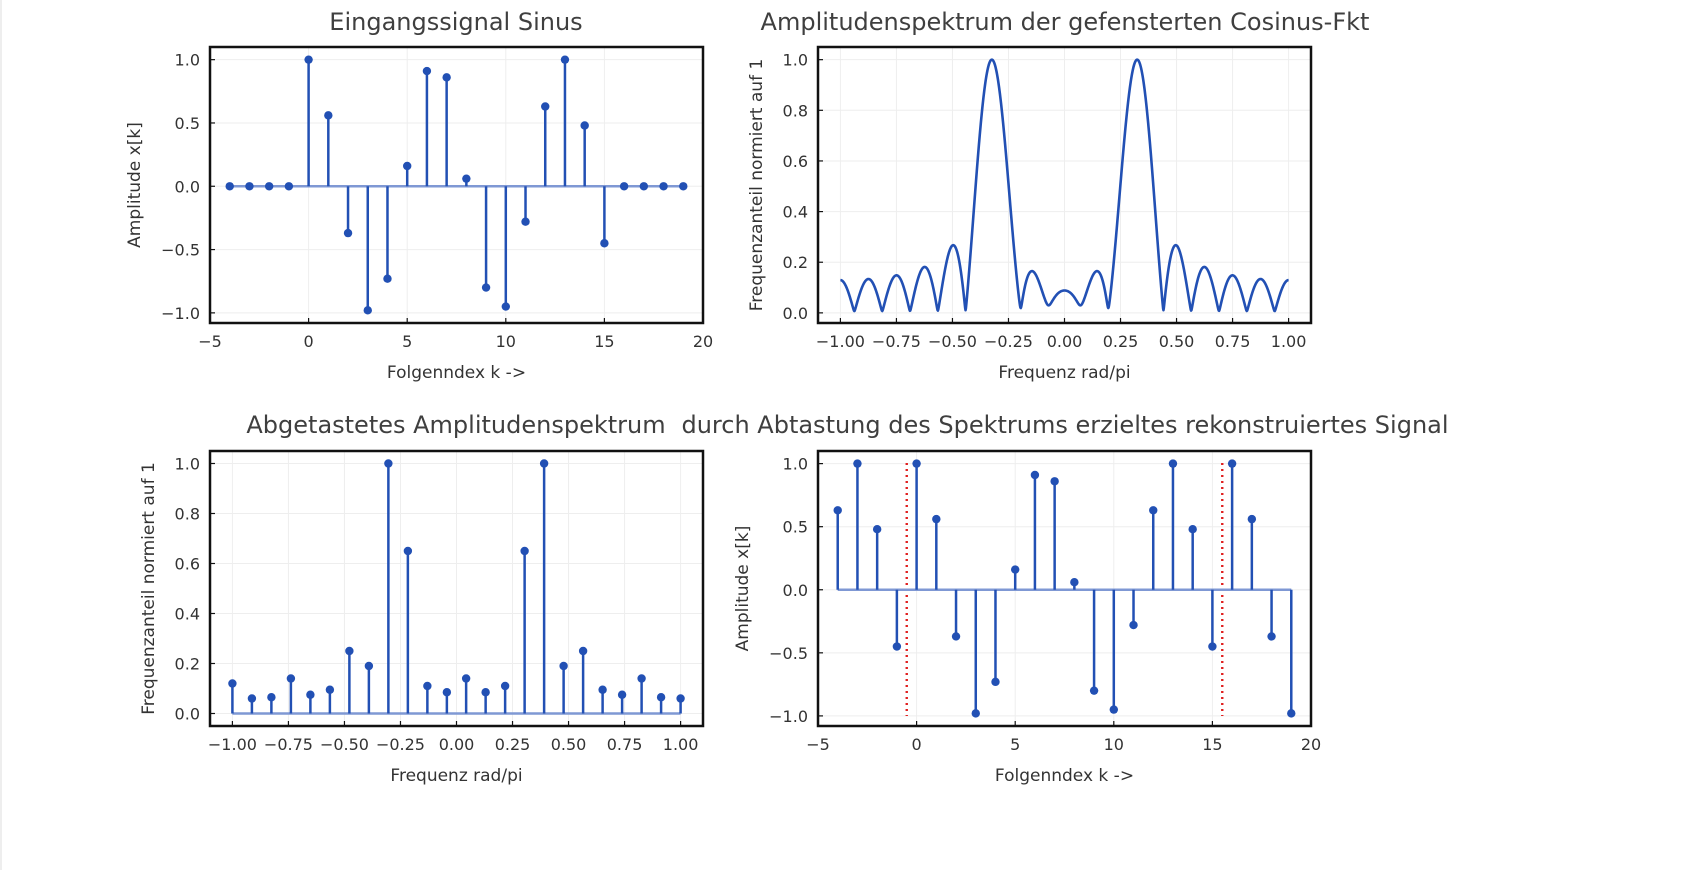 This screenshot has width=1690, height=870. I want to click on y-axis-label: Frequenzanteil normiert auf 1, so click(149, 588).